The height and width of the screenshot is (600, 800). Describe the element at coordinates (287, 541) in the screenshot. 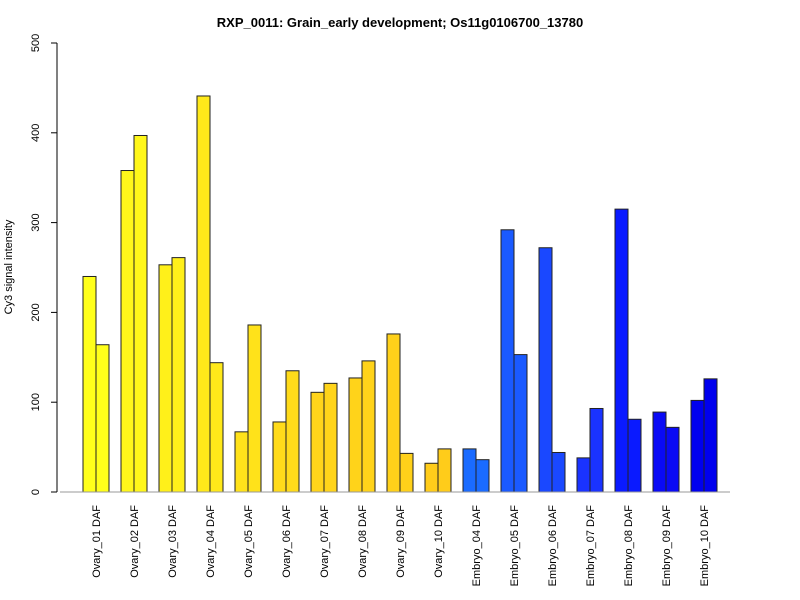

I see `x-tick-label: Ovary_06 DAF` at that location.